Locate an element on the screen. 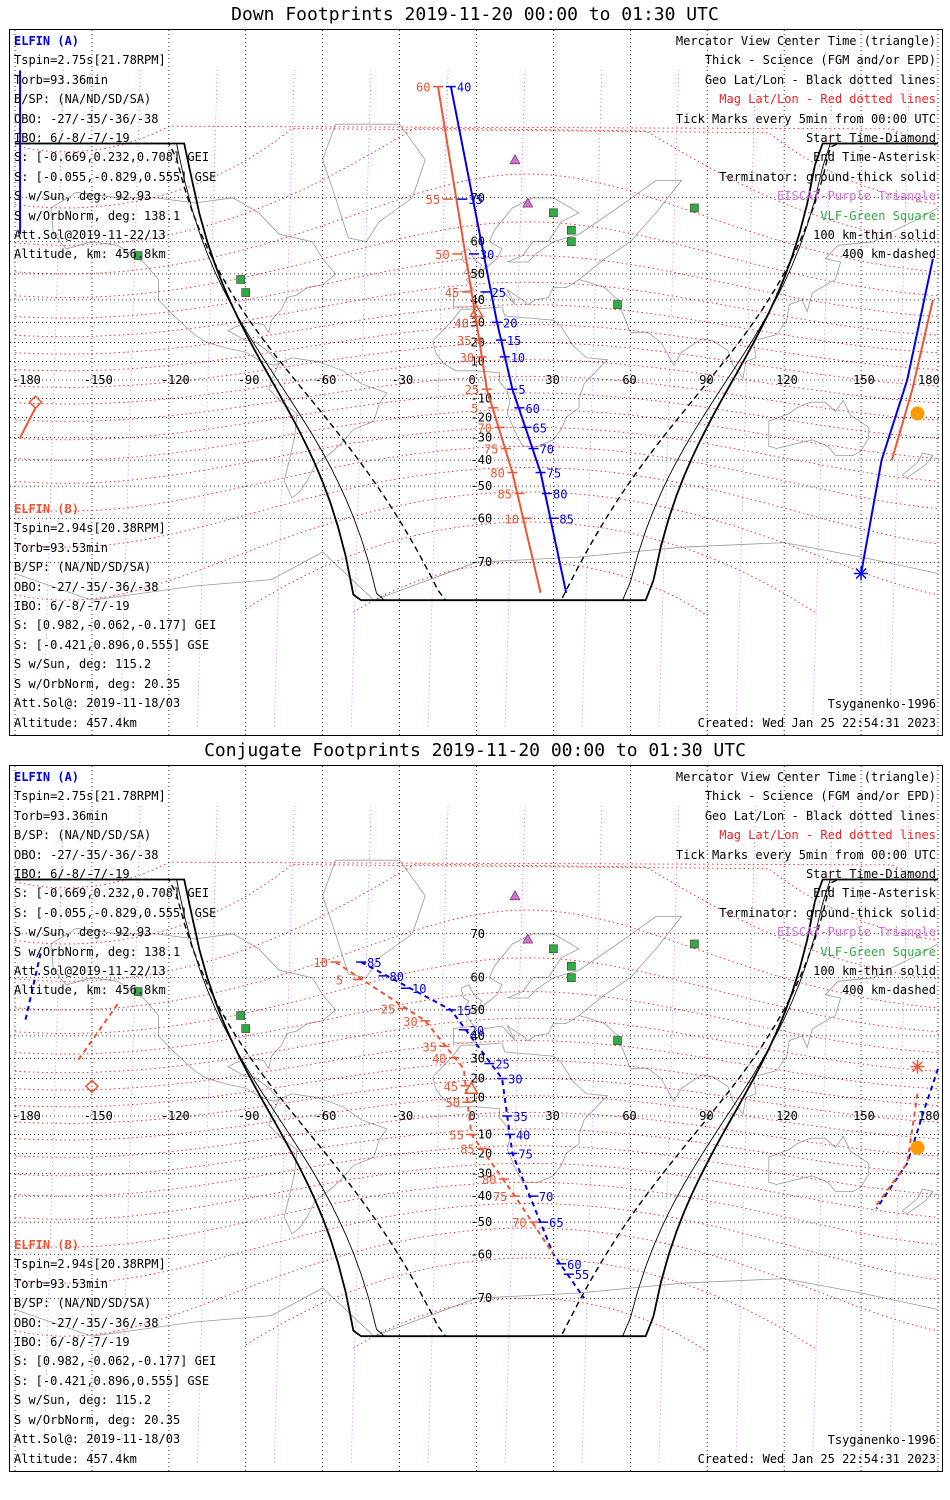  lat-label: 20 is located at coordinates (478, 343).